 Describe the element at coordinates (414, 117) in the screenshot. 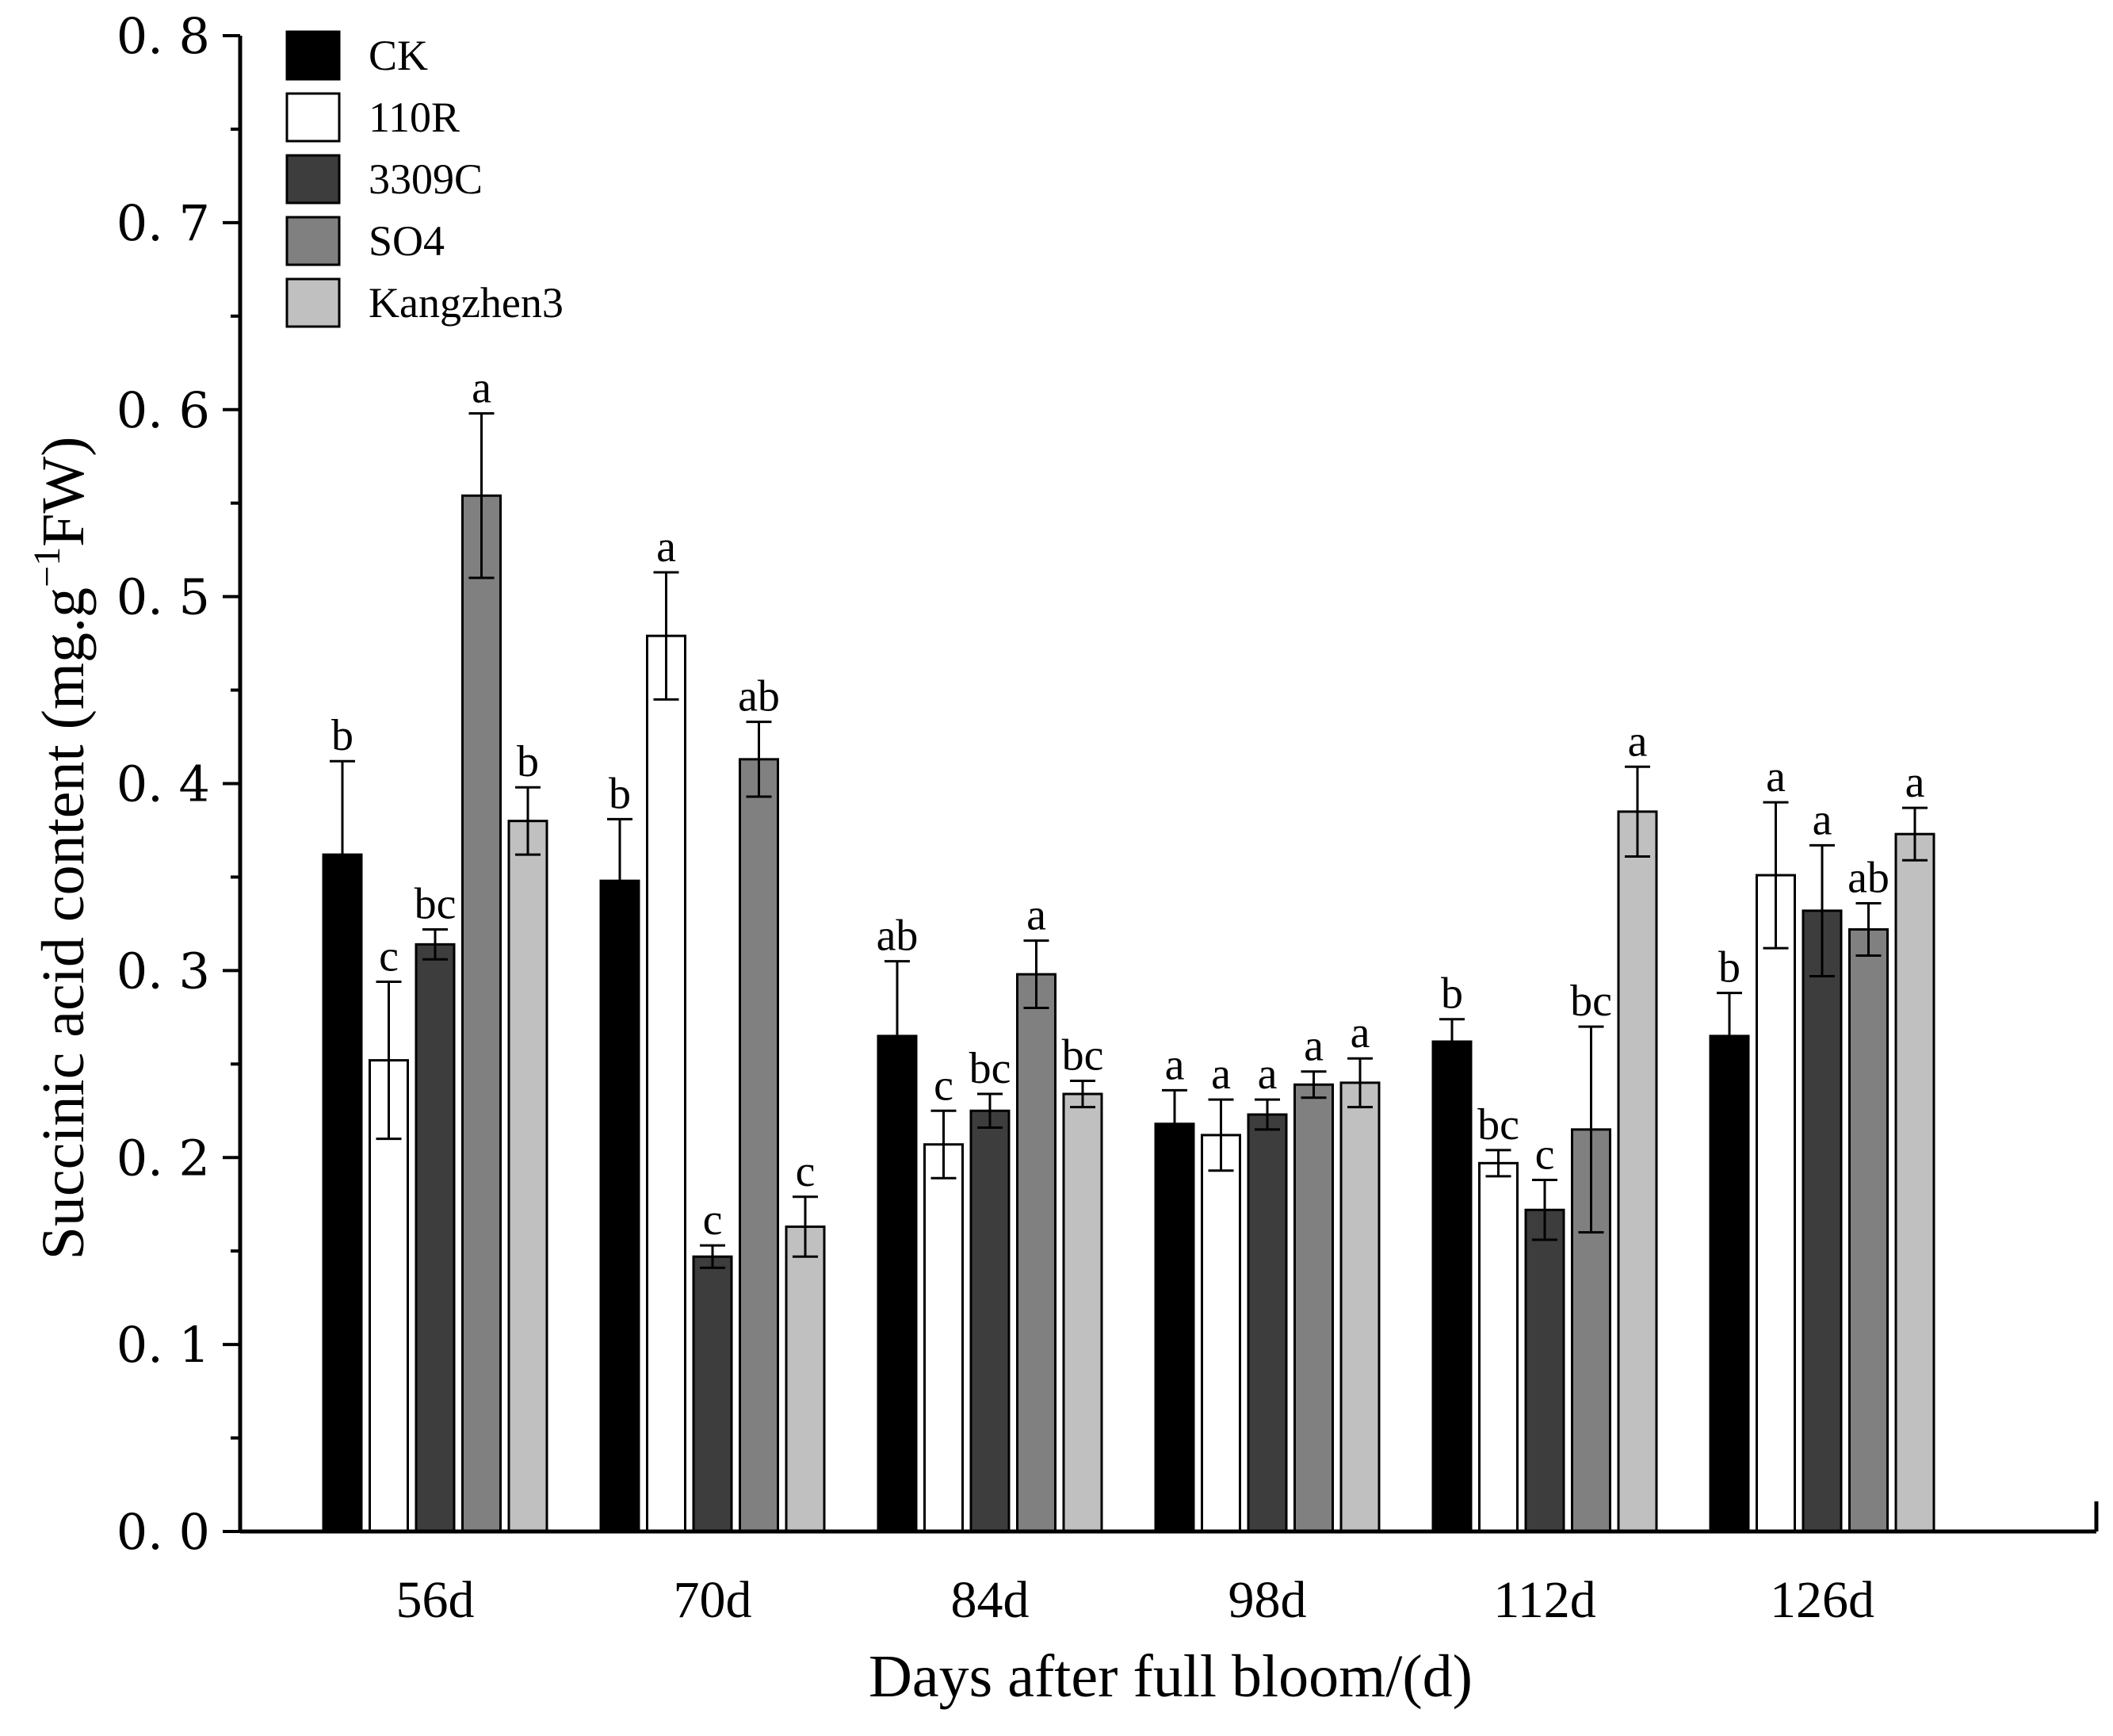

I see `legend-label-110R: 110R` at that location.